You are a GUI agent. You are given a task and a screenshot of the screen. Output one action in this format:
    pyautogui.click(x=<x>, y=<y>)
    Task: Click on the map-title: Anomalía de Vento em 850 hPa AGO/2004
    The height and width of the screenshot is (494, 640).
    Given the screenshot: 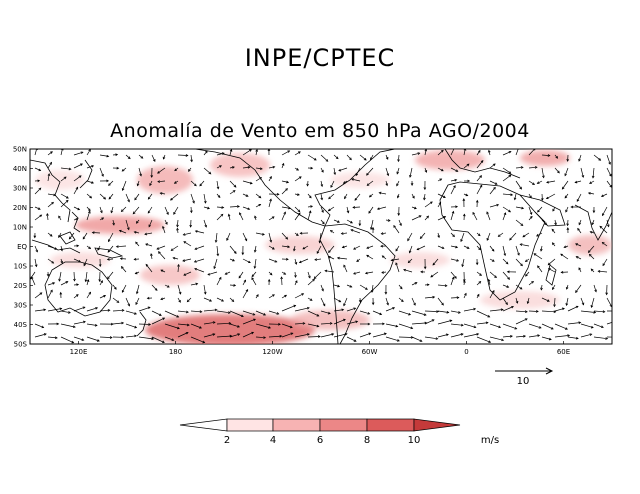 What is the action you would take?
    pyautogui.click(x=320, y=131)
    